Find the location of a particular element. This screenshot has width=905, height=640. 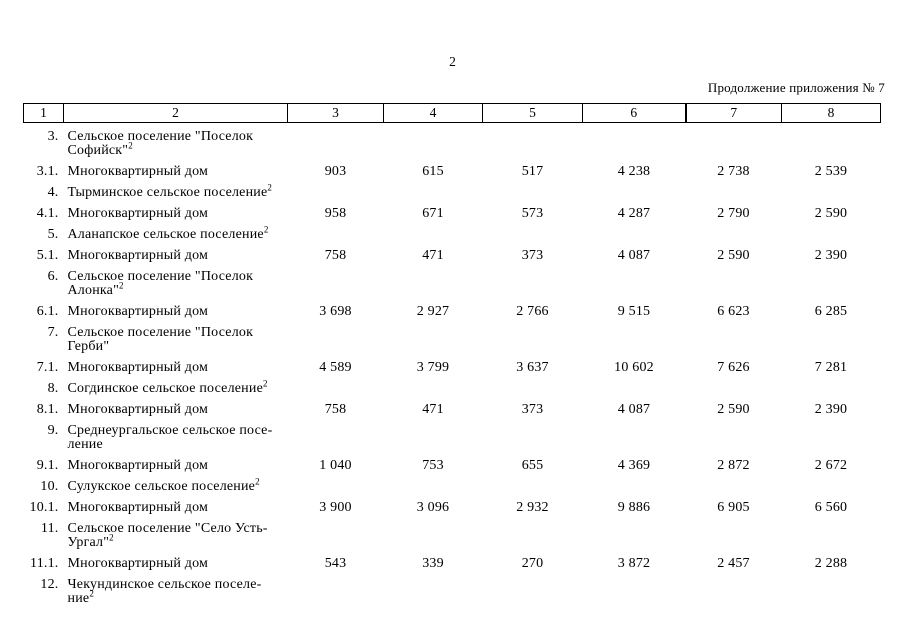

value-cell: 1 040 is located at coordinates (335, 465).